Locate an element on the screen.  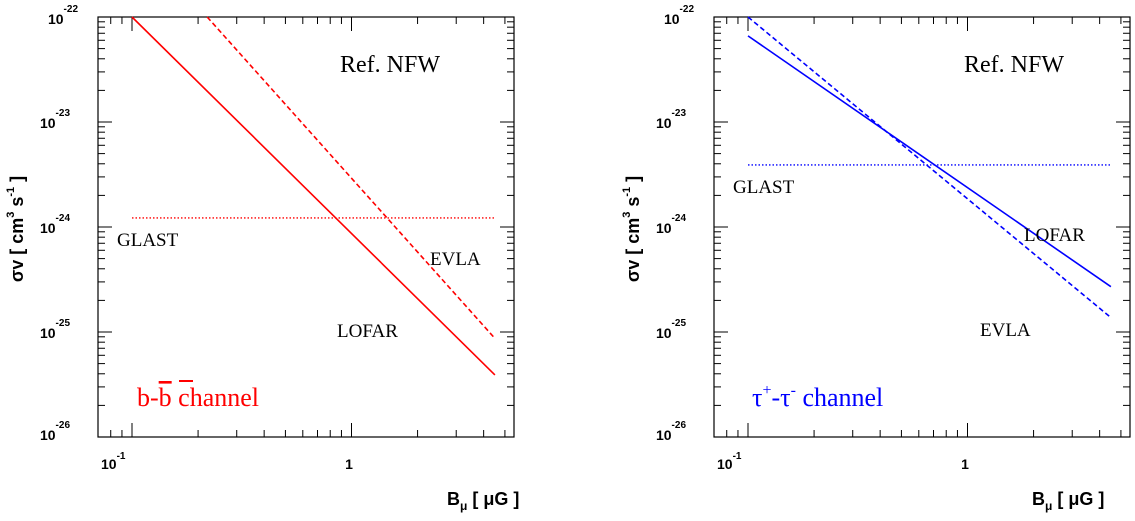
left-ytick-exp: -23 is located at coordinates (63, 113).